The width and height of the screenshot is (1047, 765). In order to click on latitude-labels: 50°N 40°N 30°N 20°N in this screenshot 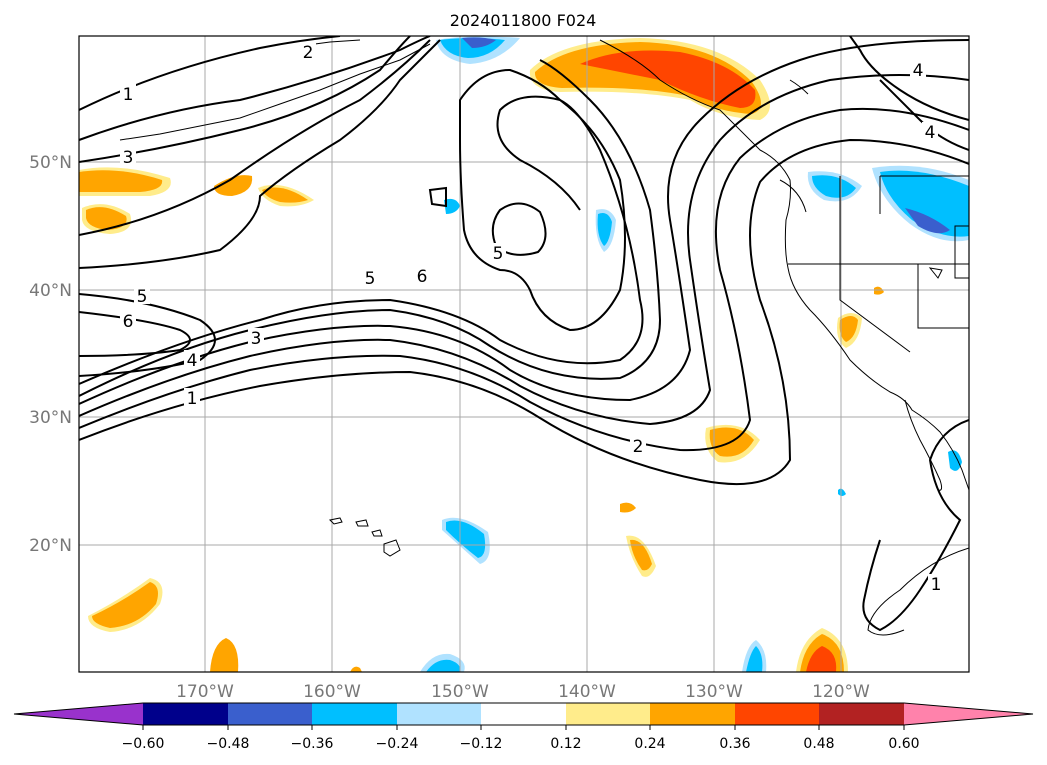, I will do `click(50, 354)`.